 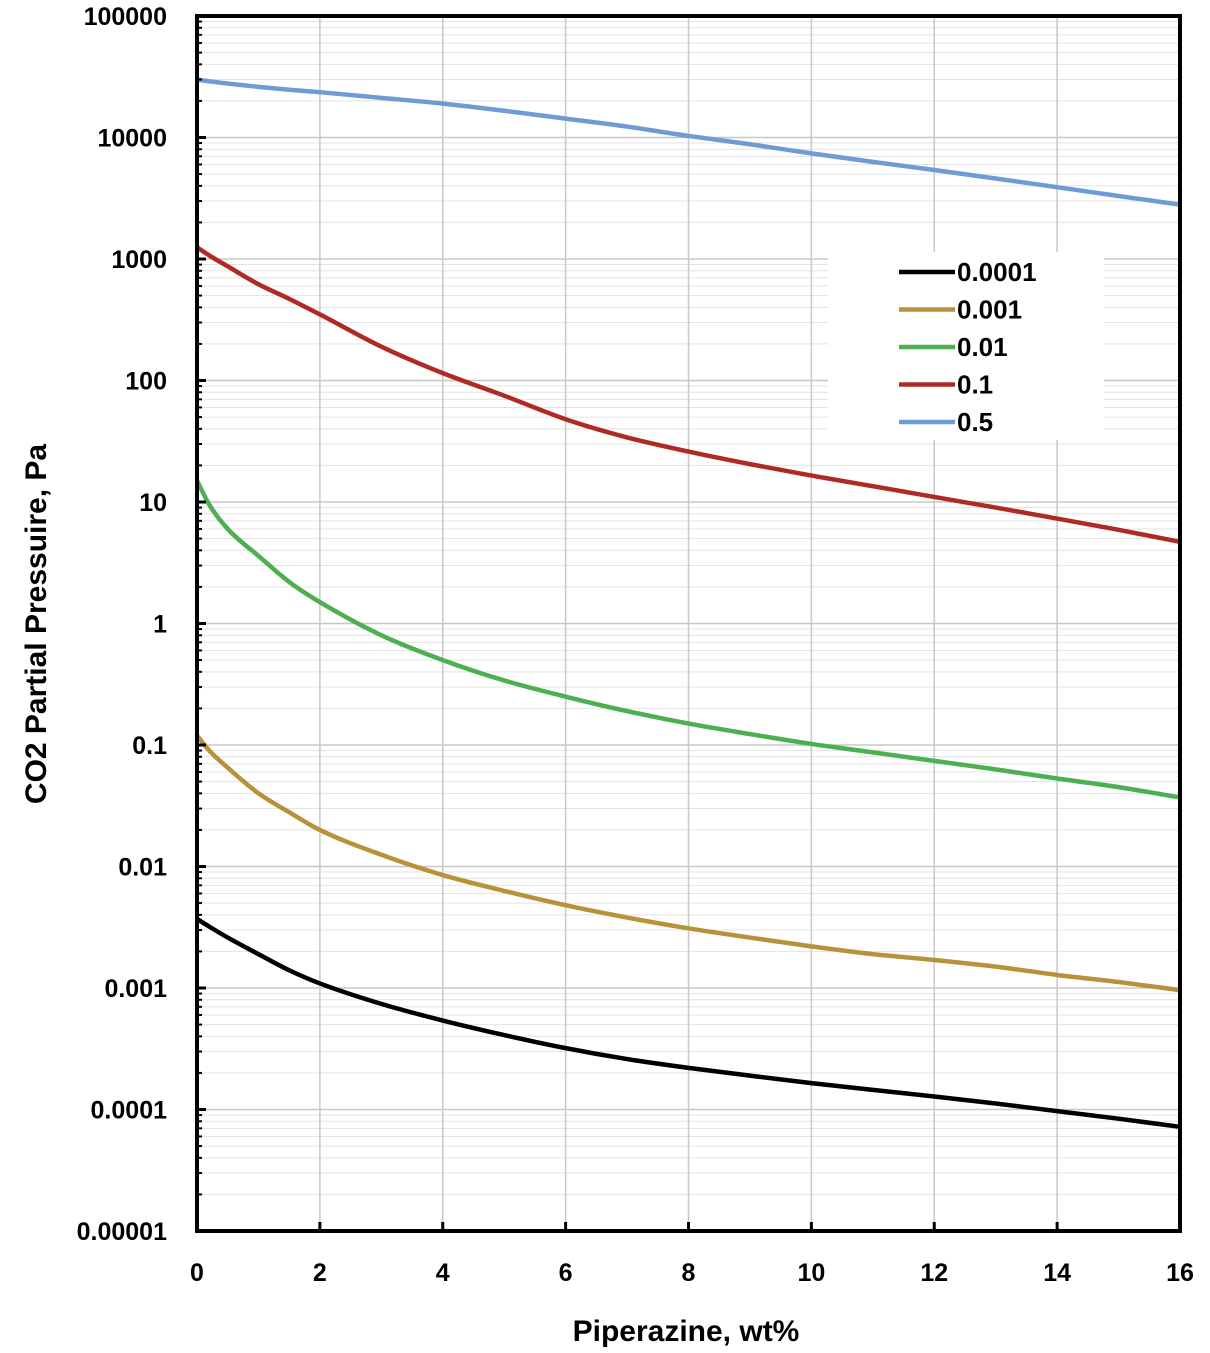 I want to click on legend-box, so click(x=966, y=346).